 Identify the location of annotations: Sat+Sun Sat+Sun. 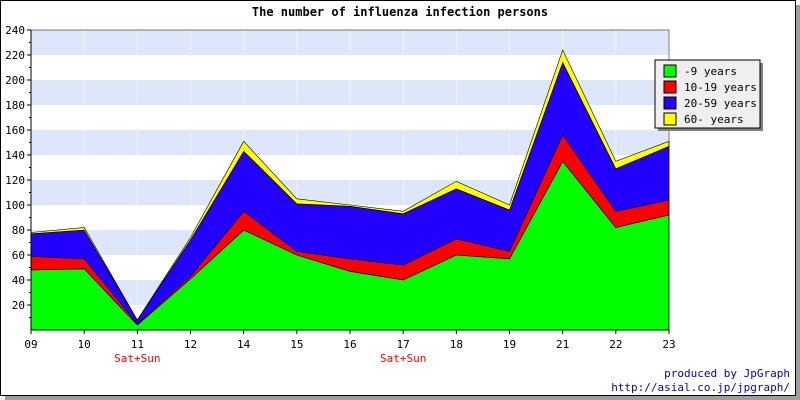
(270, 358).